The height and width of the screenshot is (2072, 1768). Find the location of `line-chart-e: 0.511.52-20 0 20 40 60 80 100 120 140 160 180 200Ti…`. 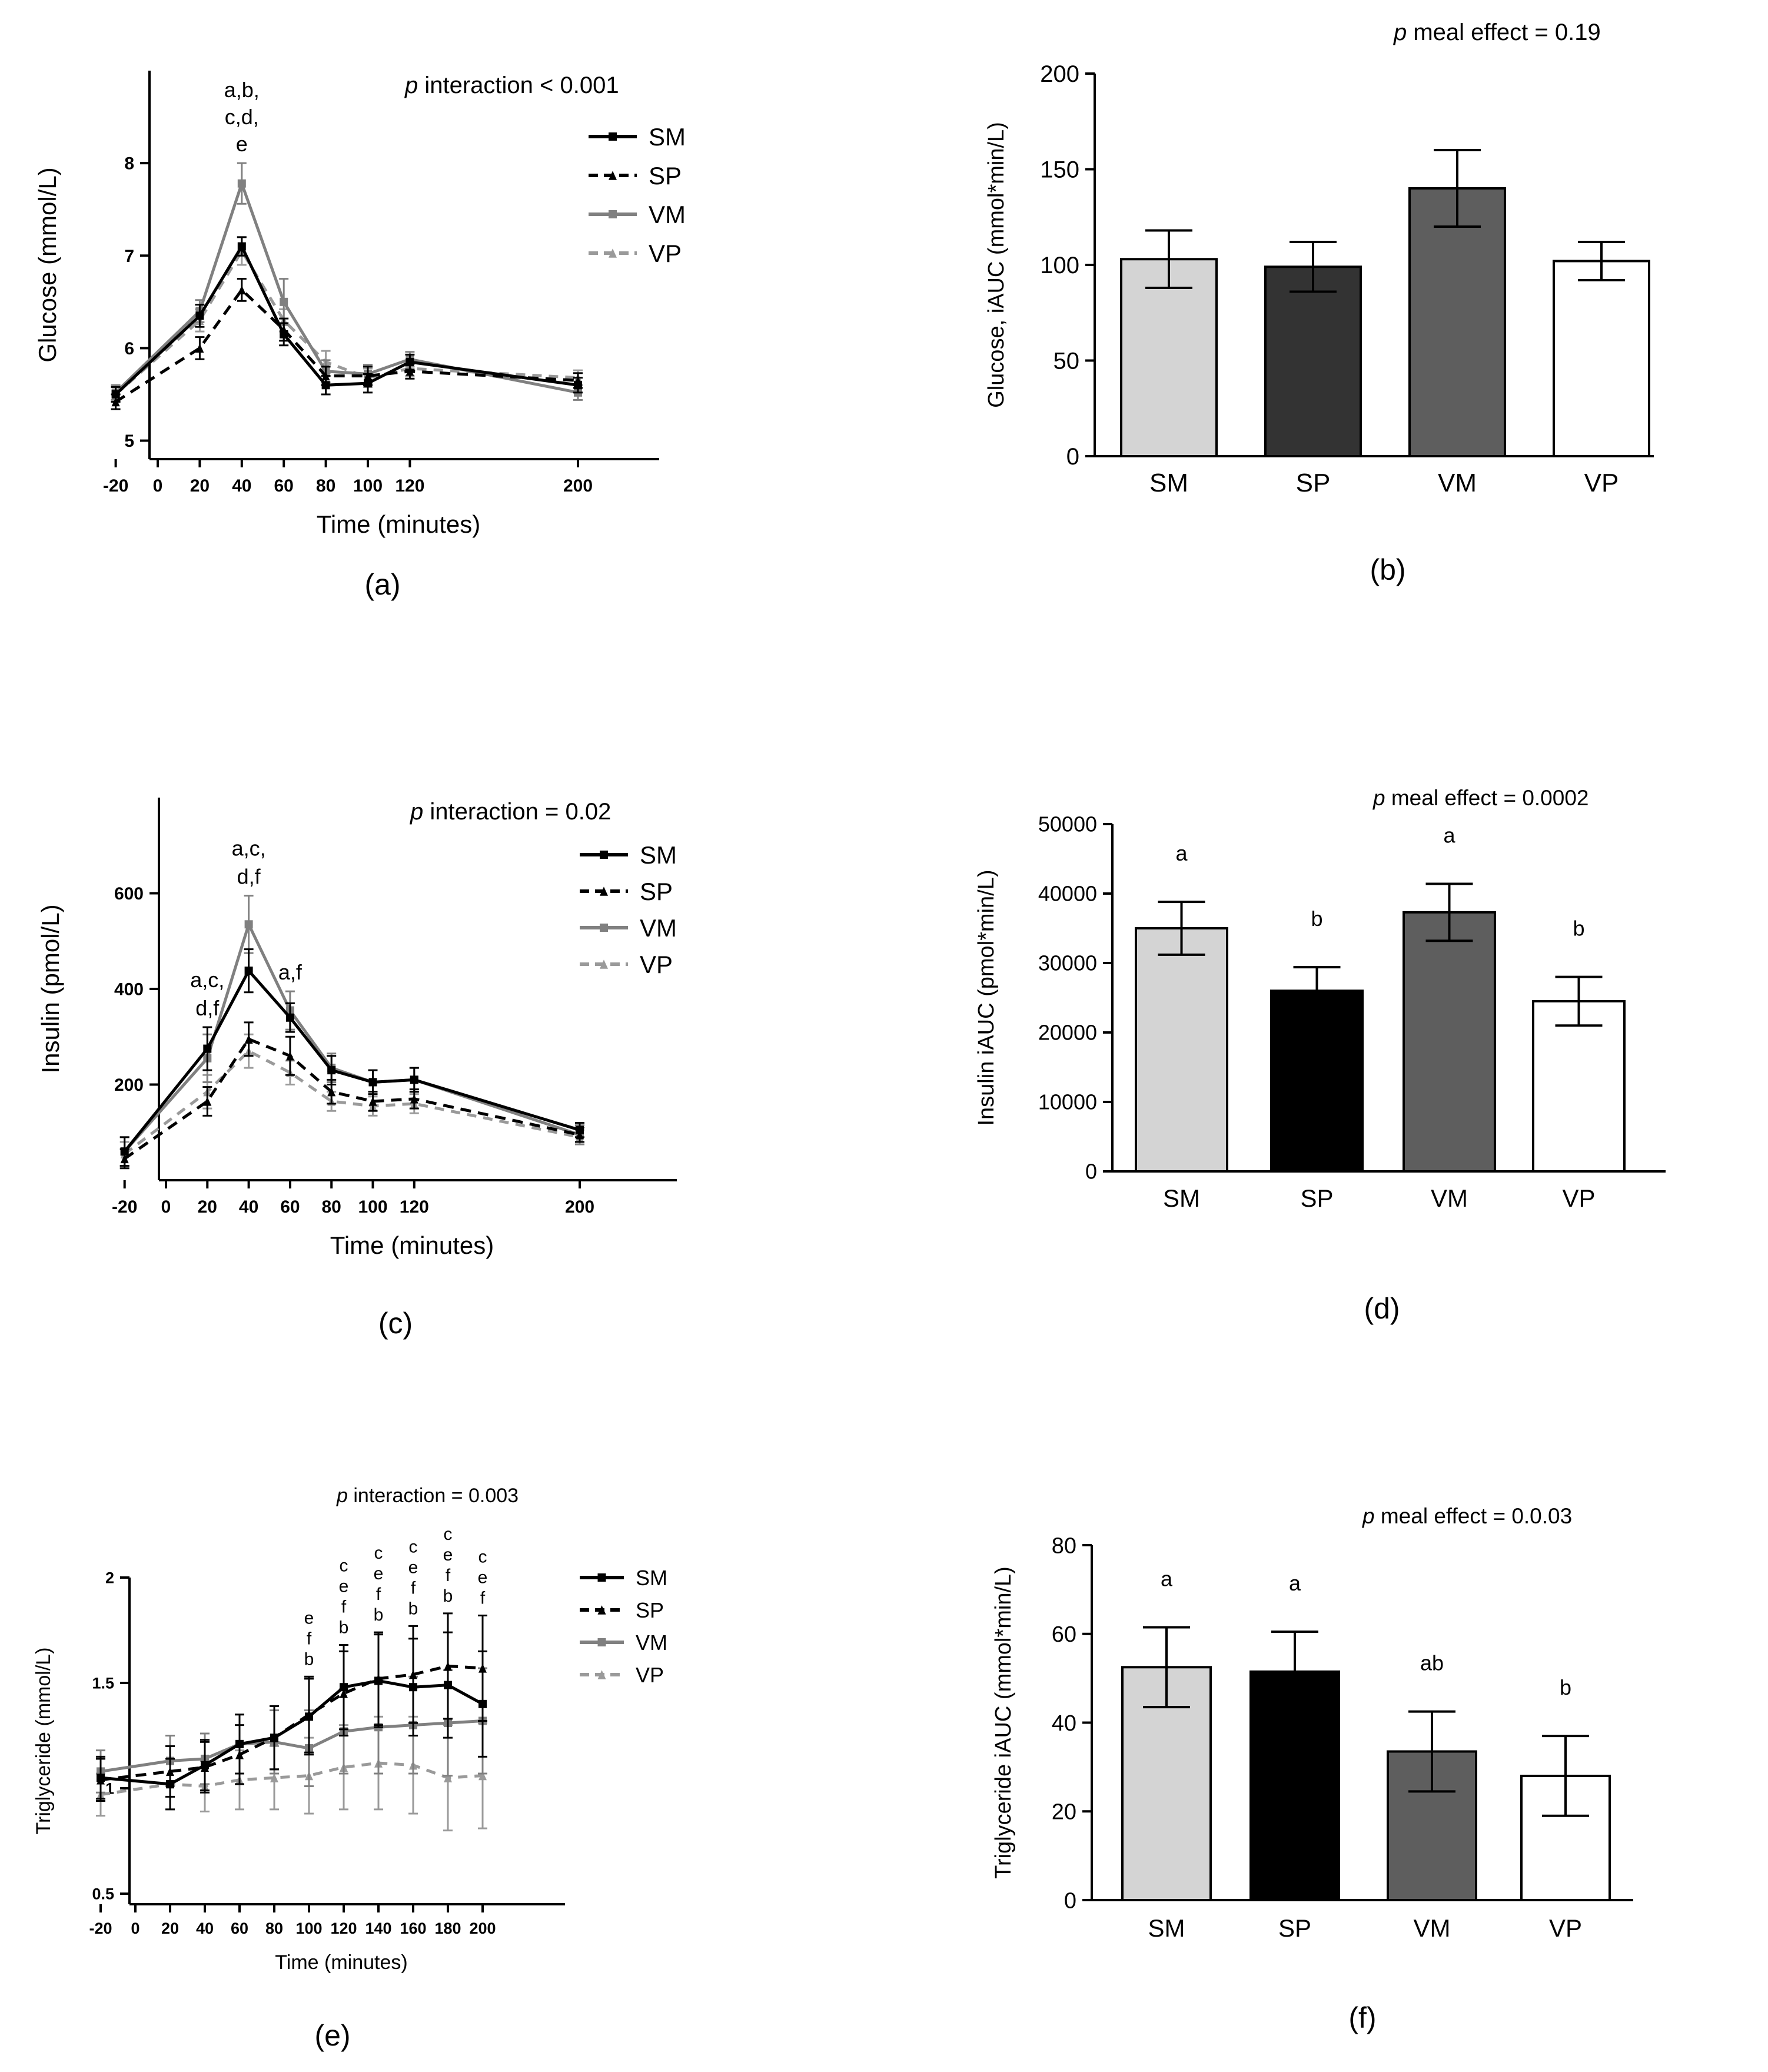

line-chart-e: 0.511.52-20 0 20 40 60 80 100 120 140 160 180 200Ti… is located at coordinates (349, 1768).